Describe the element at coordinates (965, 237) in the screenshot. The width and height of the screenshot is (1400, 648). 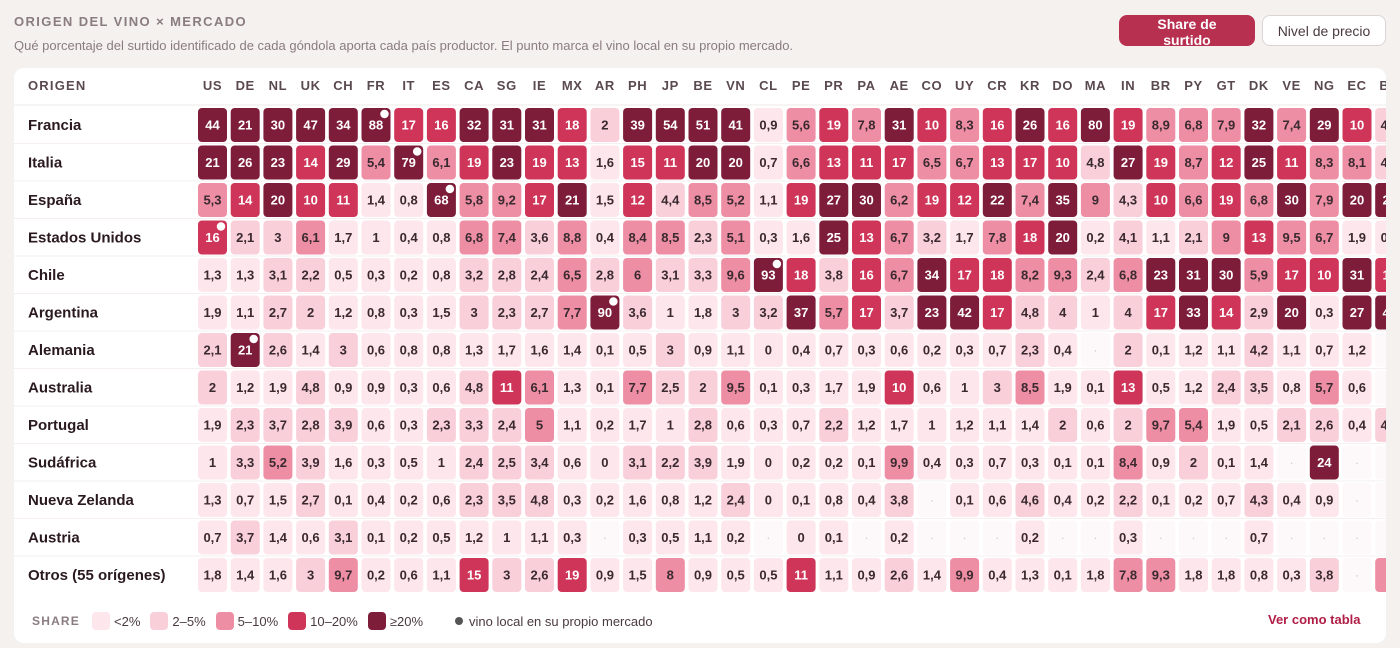
I see `cell-value: 1,7` at that location.